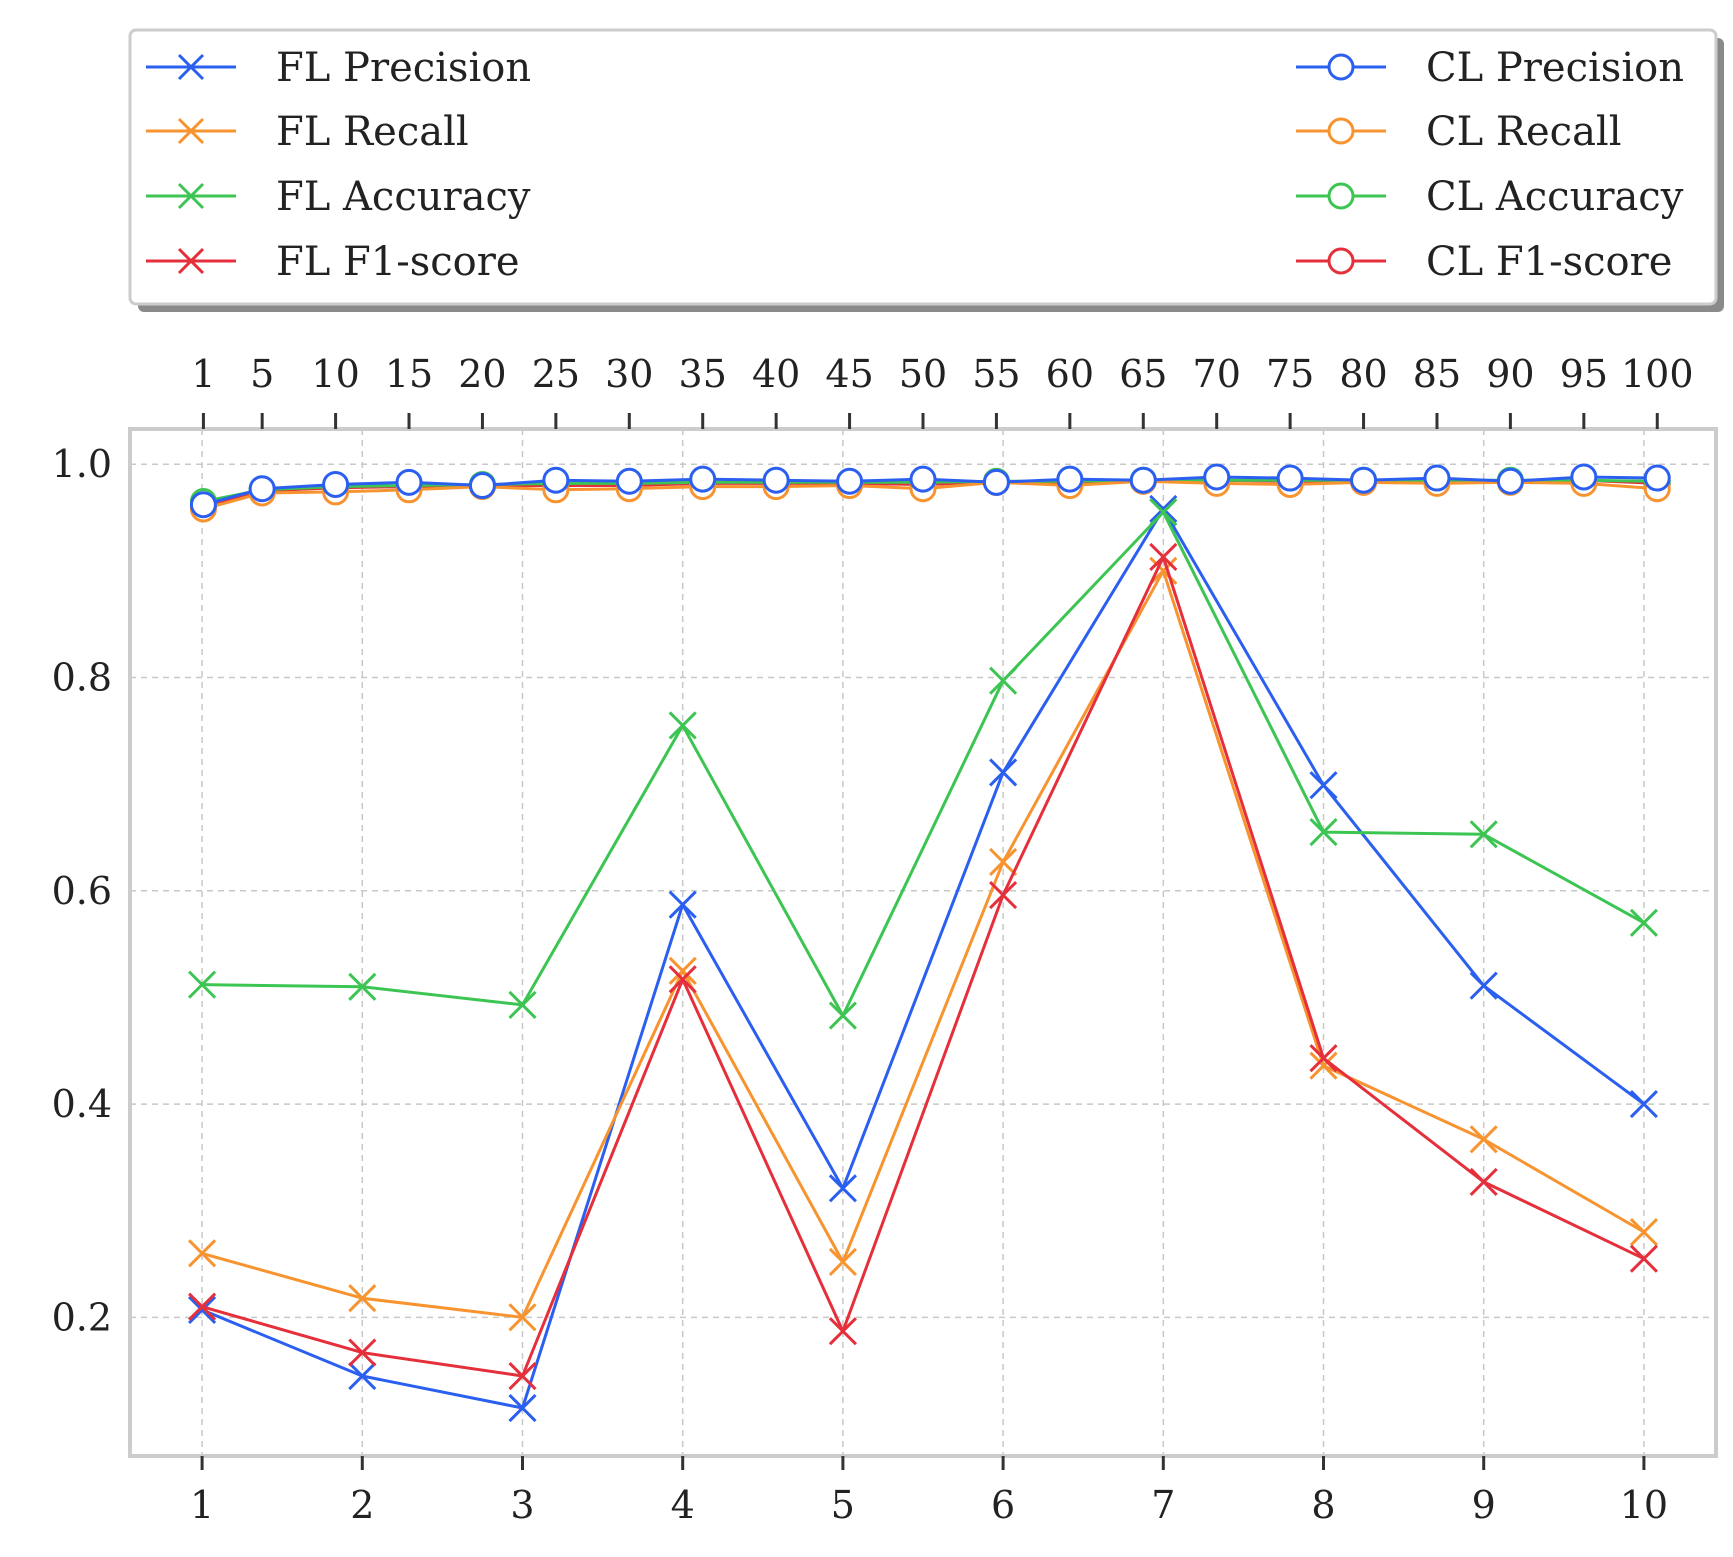  Describe the element at coordinates (1584, 374) in the screenshot. I see `top-tick-label: 95` at that location.